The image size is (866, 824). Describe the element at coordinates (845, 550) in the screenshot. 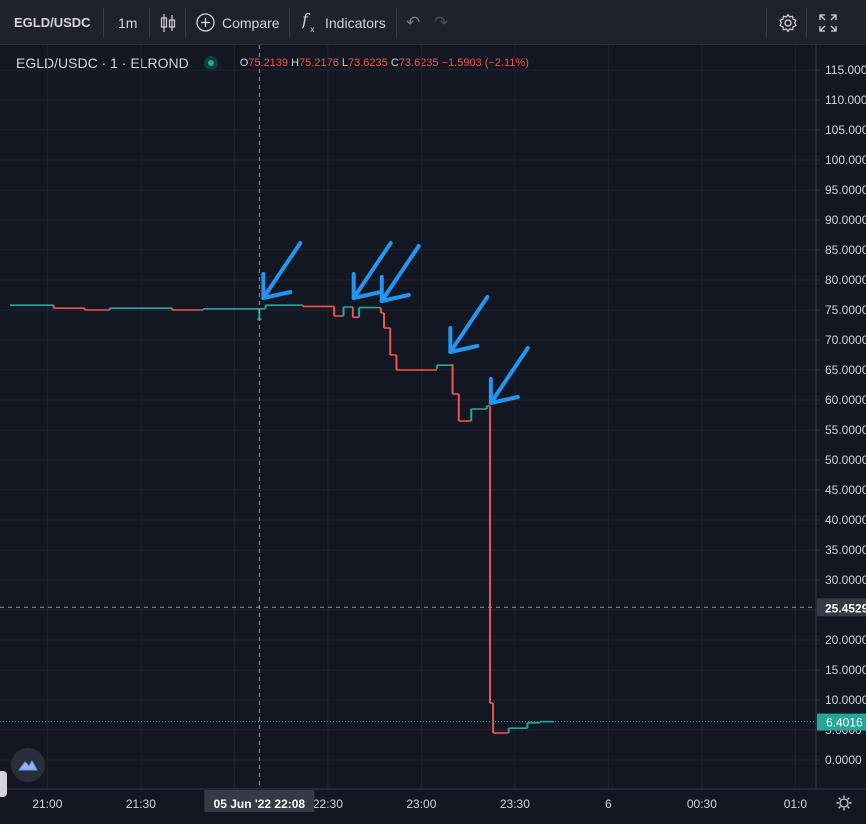

I see `price-tick-label: 35.0000` at that location.